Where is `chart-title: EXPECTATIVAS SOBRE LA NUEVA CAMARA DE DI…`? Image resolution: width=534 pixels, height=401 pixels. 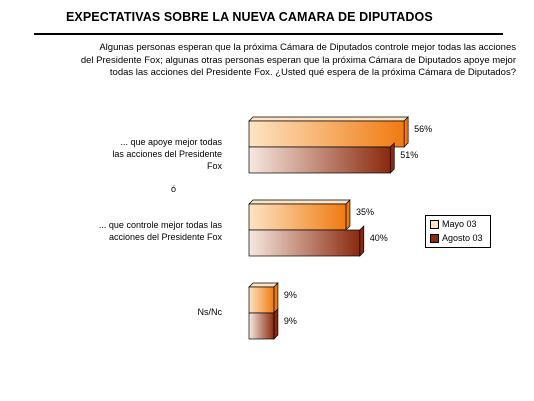 chart-title: EXPECTATIVAS SOBRE LA NUEVA CAMARA DE DI… is located at coordinates (249, 17).